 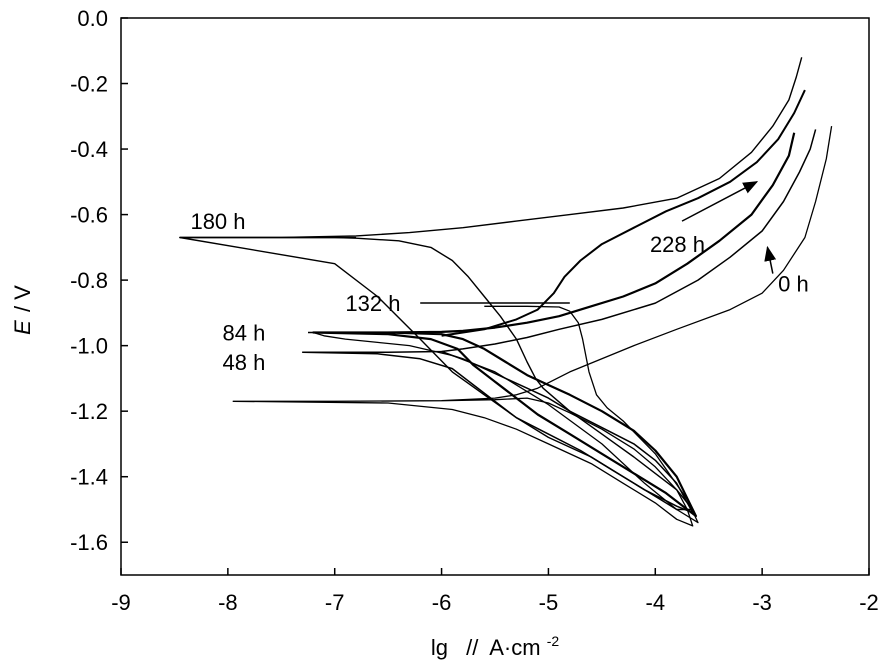 What do you see at coordinates (495, 591) in the screenshot?
I see `x-axis-ticks: -9 -8 -7 -6 -5 -4 -3 -2` at bounding box center [495, 591].